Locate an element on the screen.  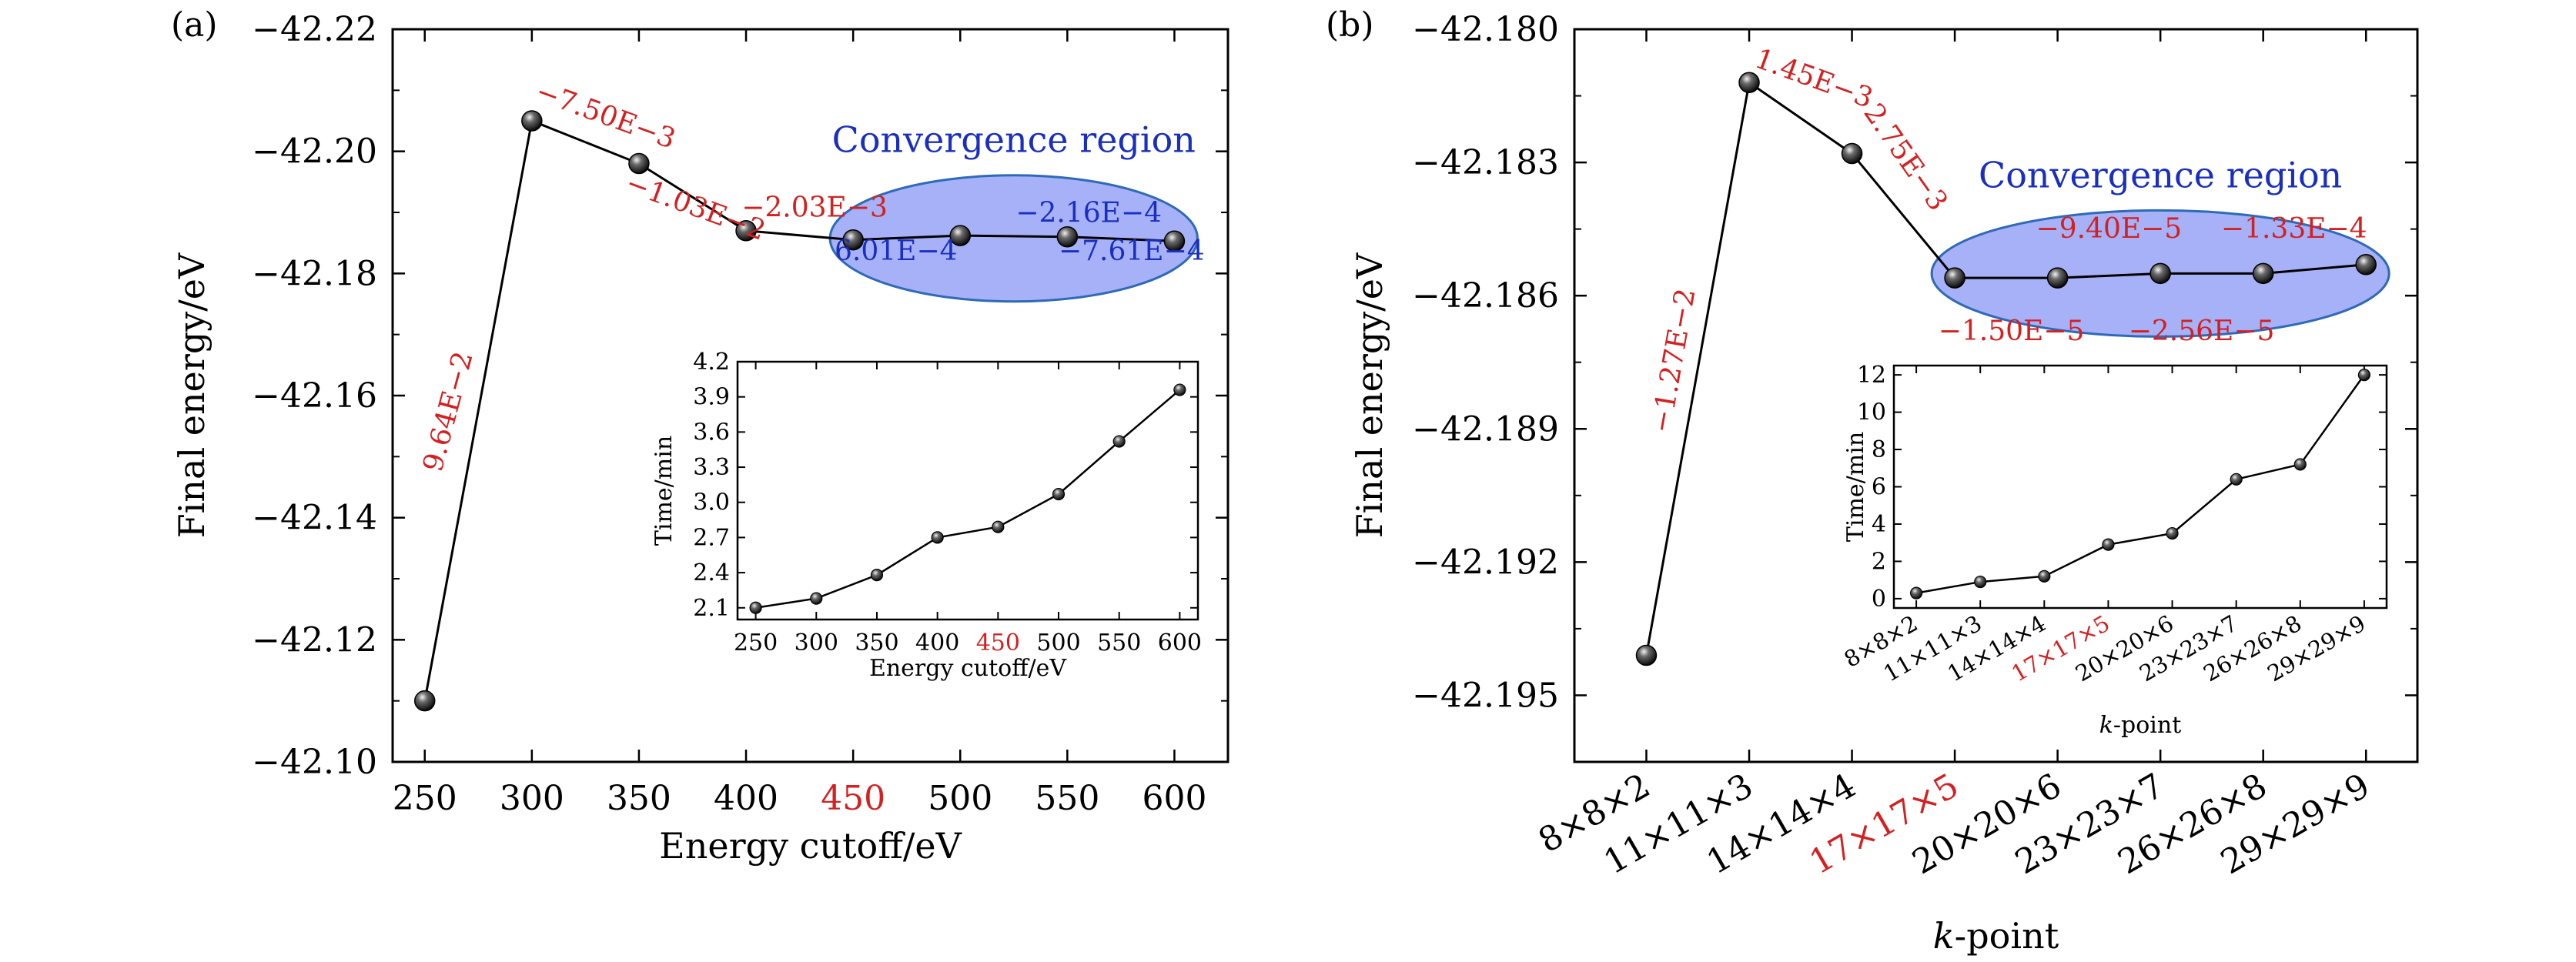
x-axis-label: k-point is located at coordinates (1996, 936).